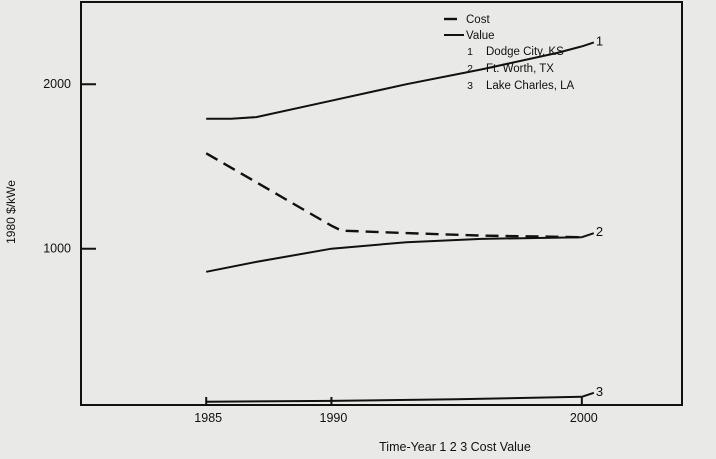 The width and height of the screenshot is (716, 459). What do you see at coordinates (599, 391) in the screenshot?
I see `end-label-site-3: 3` at bounding box center [599, 391].